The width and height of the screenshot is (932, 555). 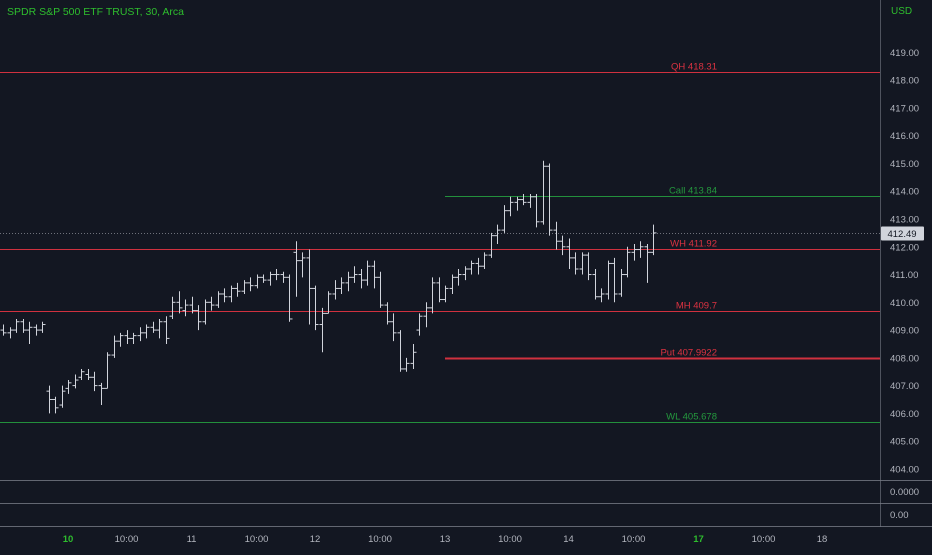 I want to click on price-tick-label: 409.00, so click(x=904, y=331).